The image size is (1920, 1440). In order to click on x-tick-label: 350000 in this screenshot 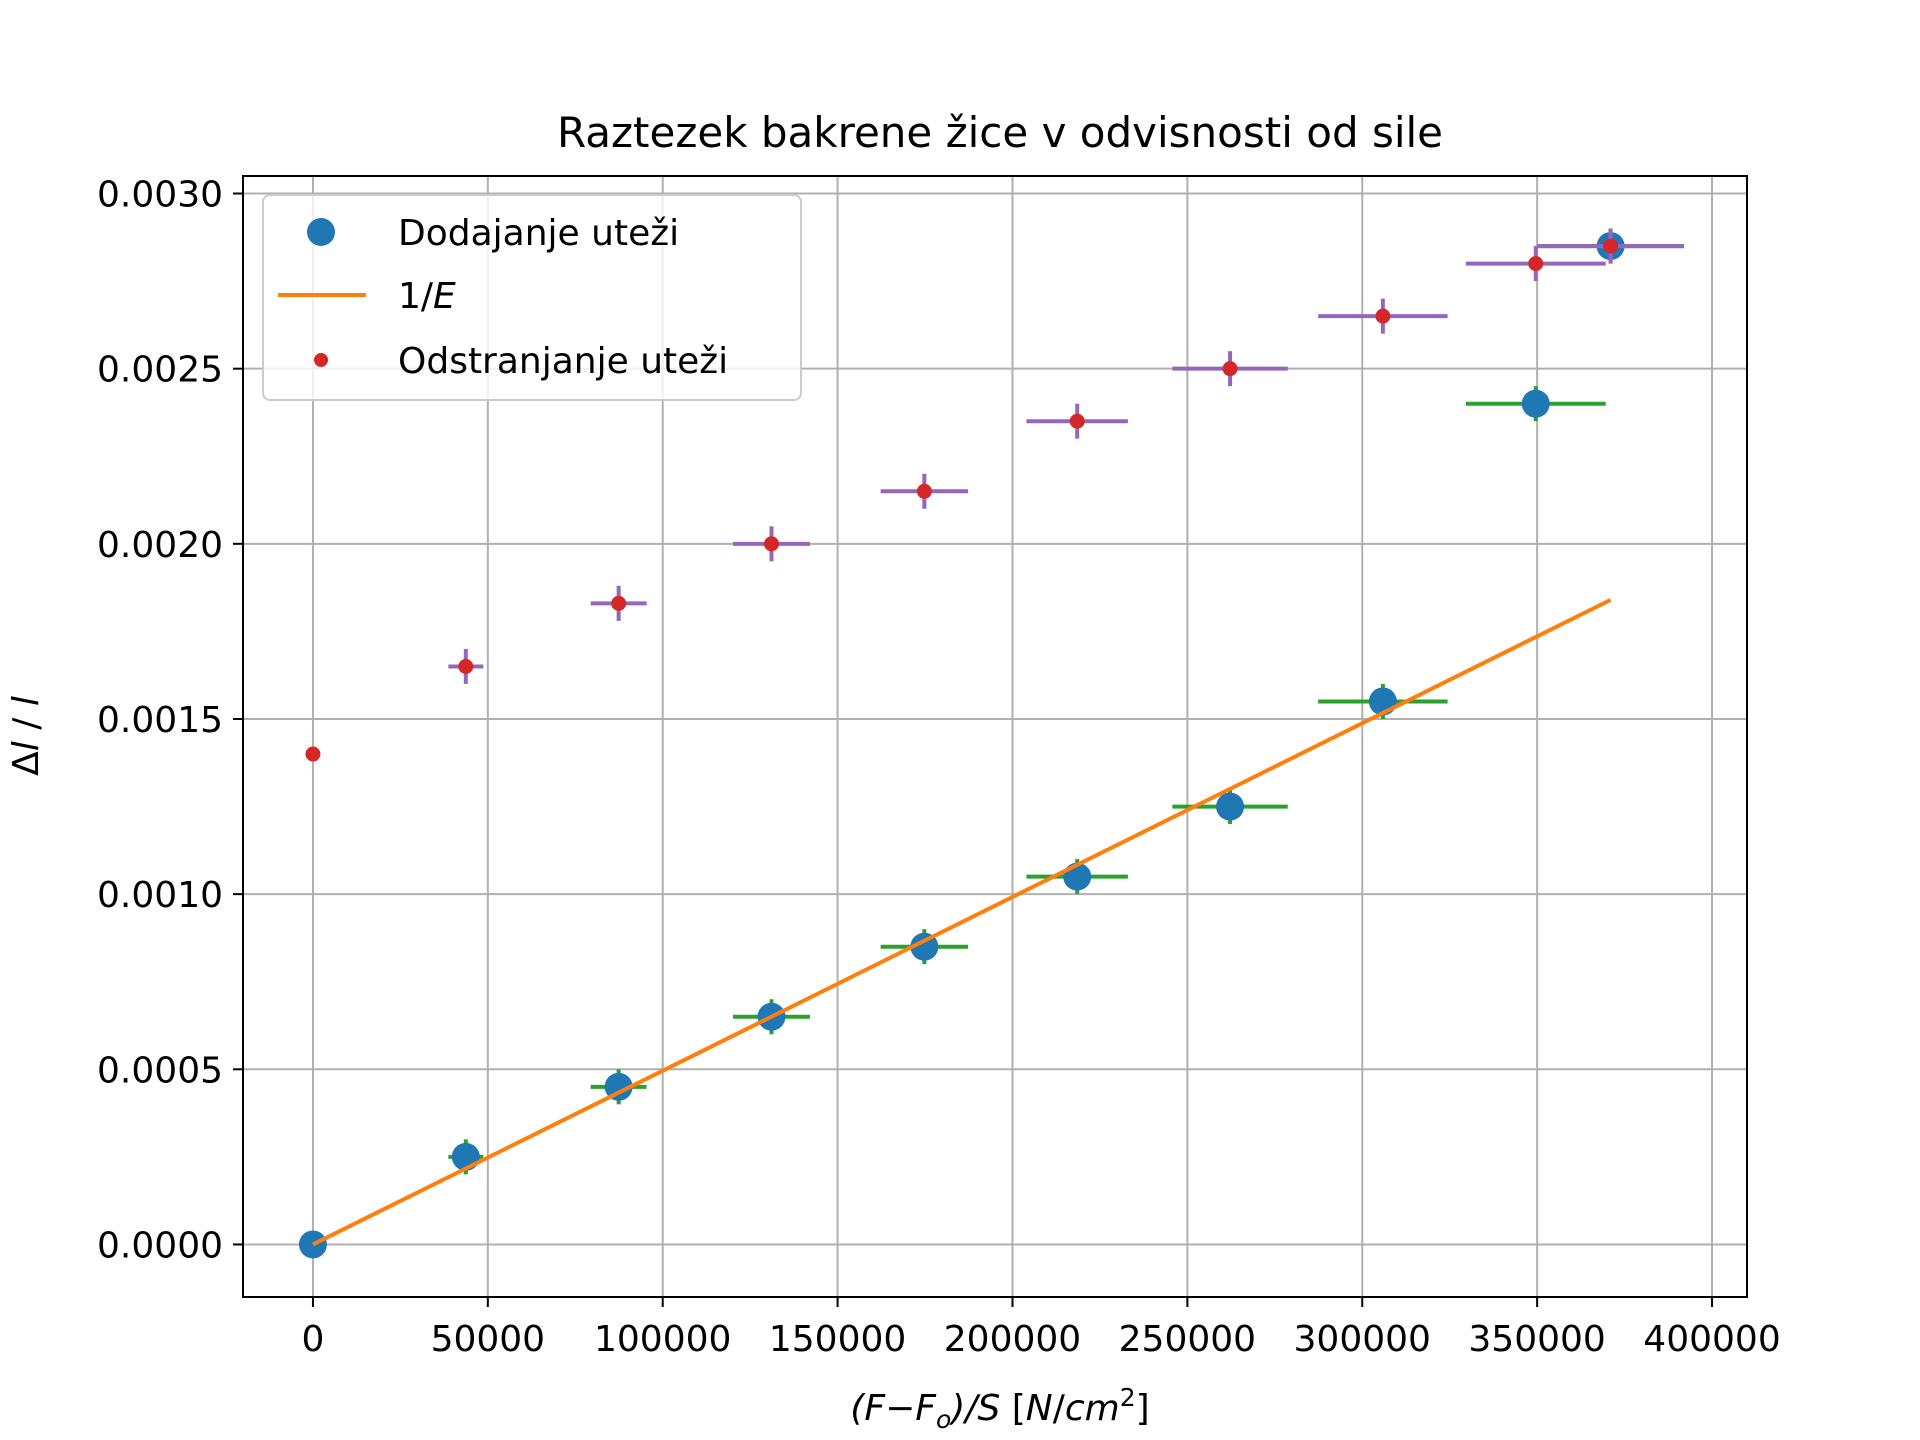, I will do `click(1536, 1339)`.